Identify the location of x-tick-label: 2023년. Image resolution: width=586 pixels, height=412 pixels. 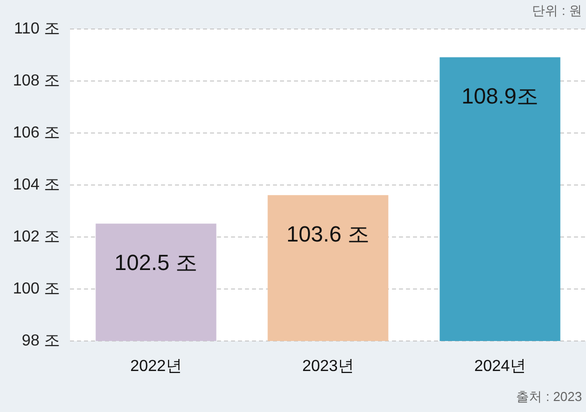
(328, 367).